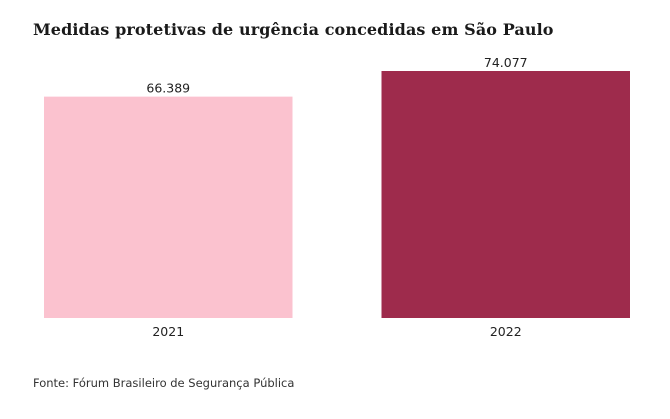 This screenshot has height=419, width=670. What do you see at coordinates (168, 331) in the screenshot?
I see `category-label-2021: 2021` at bounding box center [168, 331].